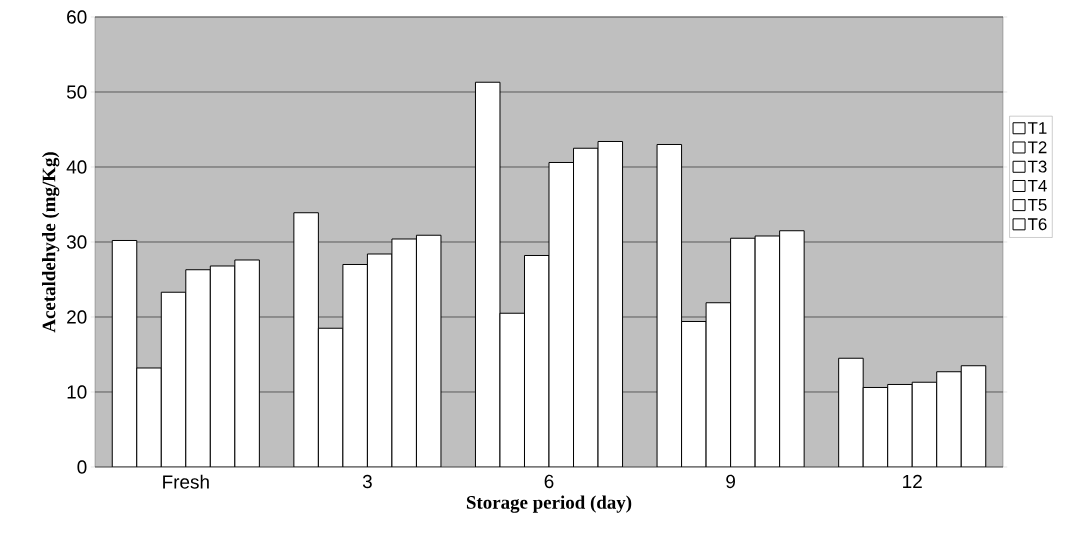 Image resolution: width=1071 pixels, height=548 pixels. Describe the element at coordinates (1037, 205) in the screenshot. I see `legend-label: T5` at that location.